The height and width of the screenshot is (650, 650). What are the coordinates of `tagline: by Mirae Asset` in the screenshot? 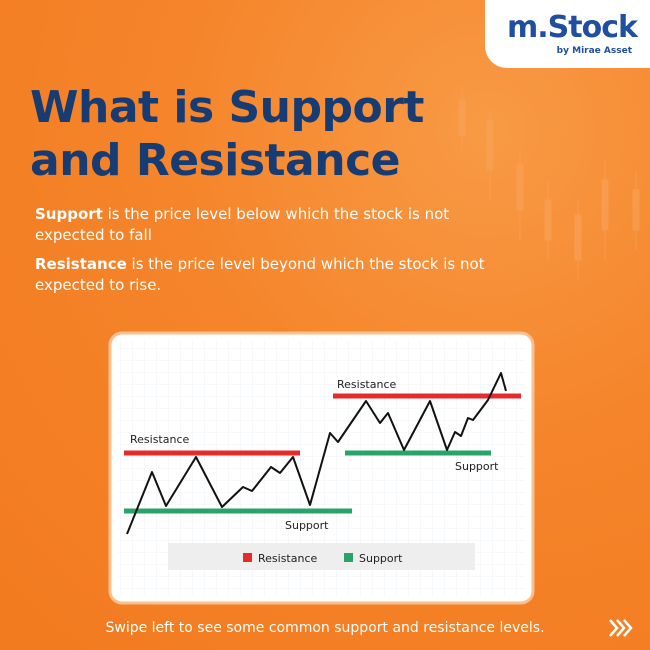 It's located at (594, 51).